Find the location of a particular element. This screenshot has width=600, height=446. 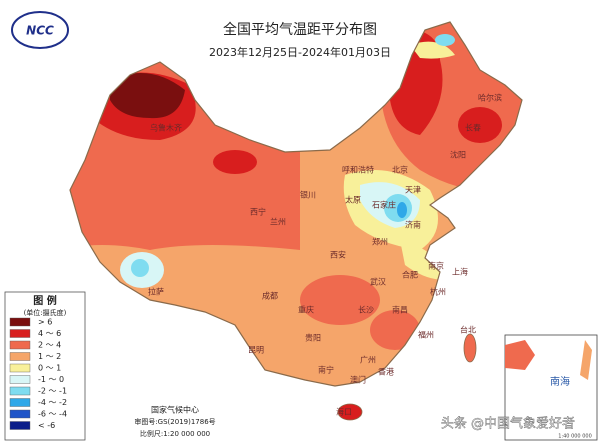

city: 重庆 is located at coordinates (306, 310).